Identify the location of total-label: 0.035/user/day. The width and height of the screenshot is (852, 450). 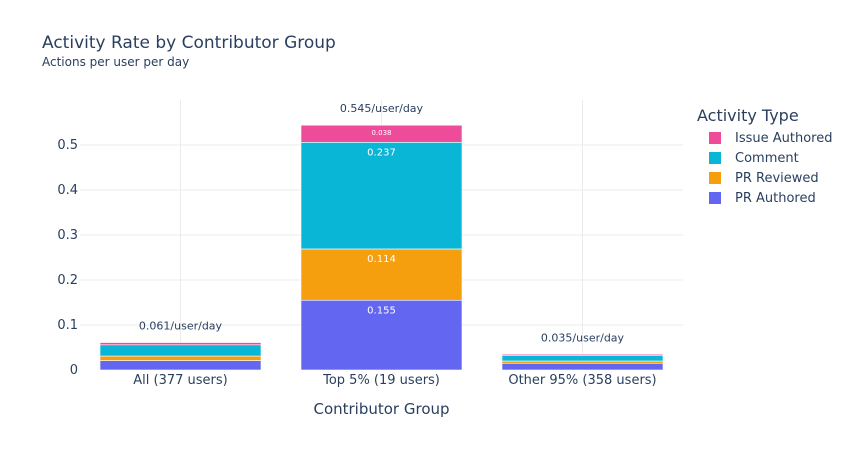
(583, 337).